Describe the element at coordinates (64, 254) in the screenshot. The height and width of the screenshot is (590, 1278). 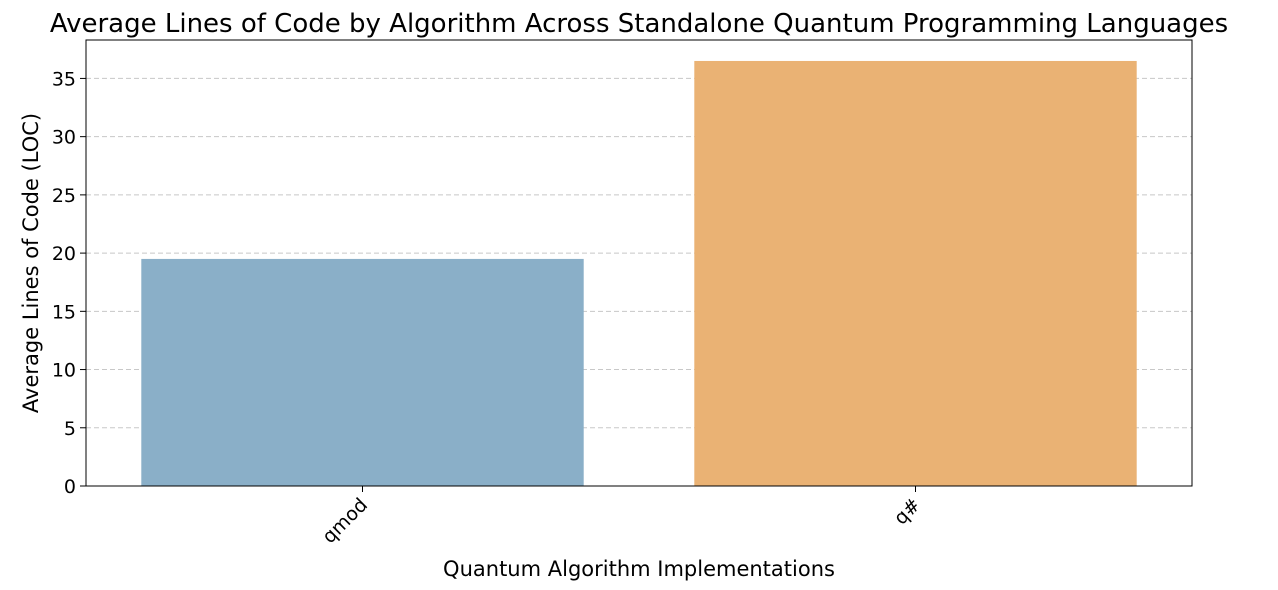
I see `y-tick-label: 20` at that location.